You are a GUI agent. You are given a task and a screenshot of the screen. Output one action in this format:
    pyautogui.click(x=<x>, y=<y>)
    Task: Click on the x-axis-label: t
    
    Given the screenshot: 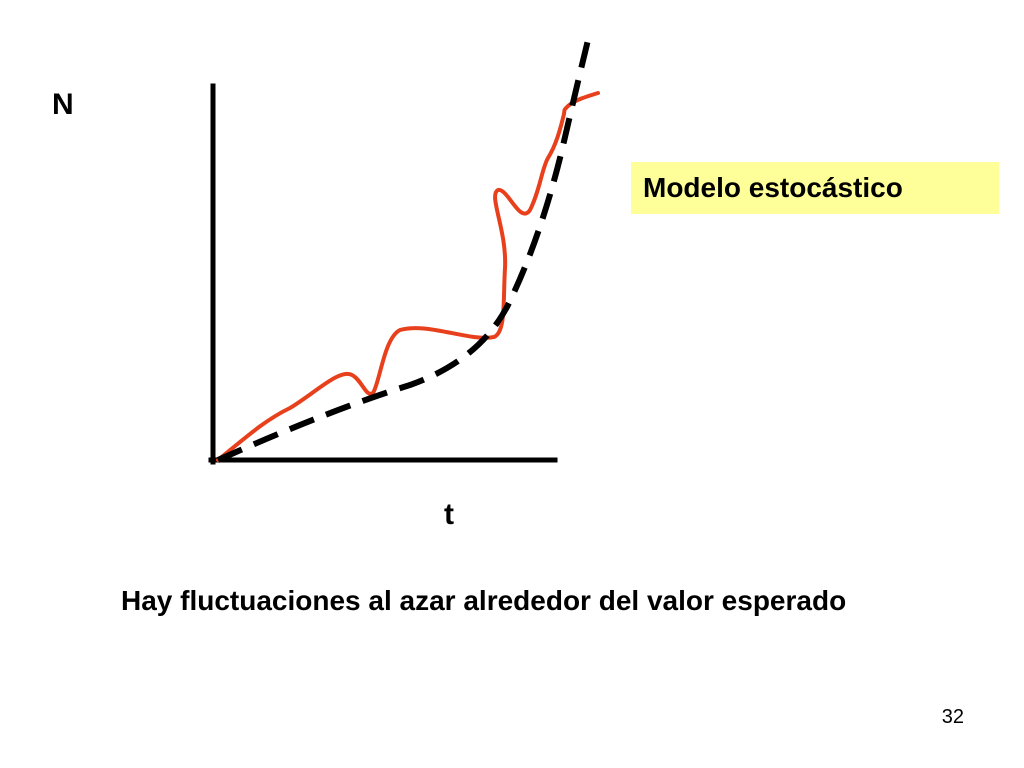 What is the action you would take?
    pyautogui.click(x=449, y=514)
    